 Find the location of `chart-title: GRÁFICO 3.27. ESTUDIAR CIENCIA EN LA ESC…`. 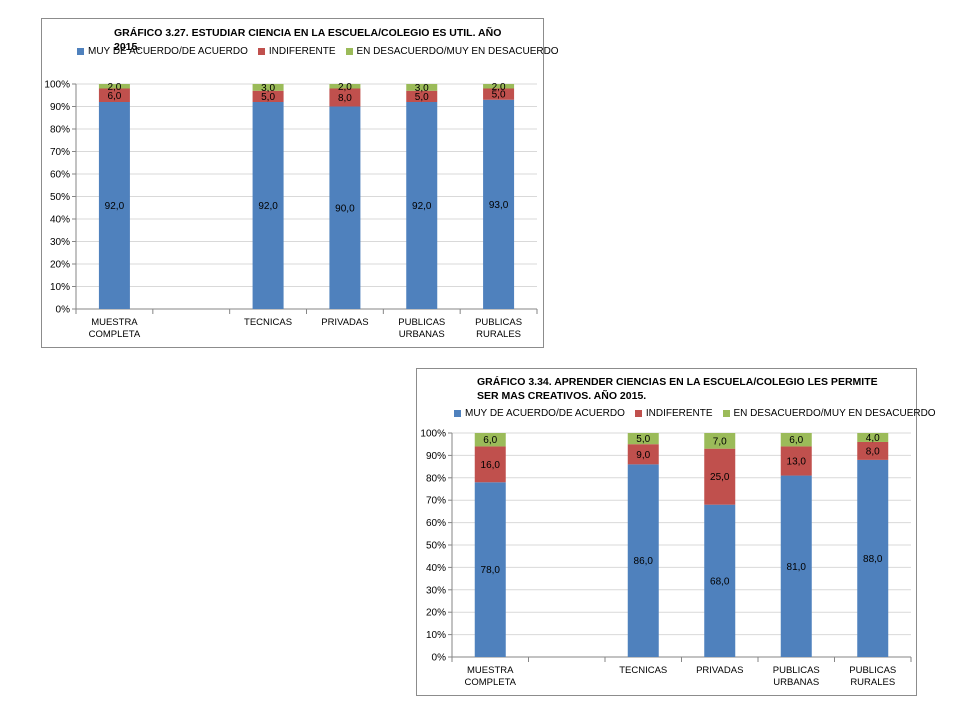

chart-title: GRÁFICO 3.27. ESTUDIAR CIENCIA EN LA ESC… is located at coordinates (308, 40).